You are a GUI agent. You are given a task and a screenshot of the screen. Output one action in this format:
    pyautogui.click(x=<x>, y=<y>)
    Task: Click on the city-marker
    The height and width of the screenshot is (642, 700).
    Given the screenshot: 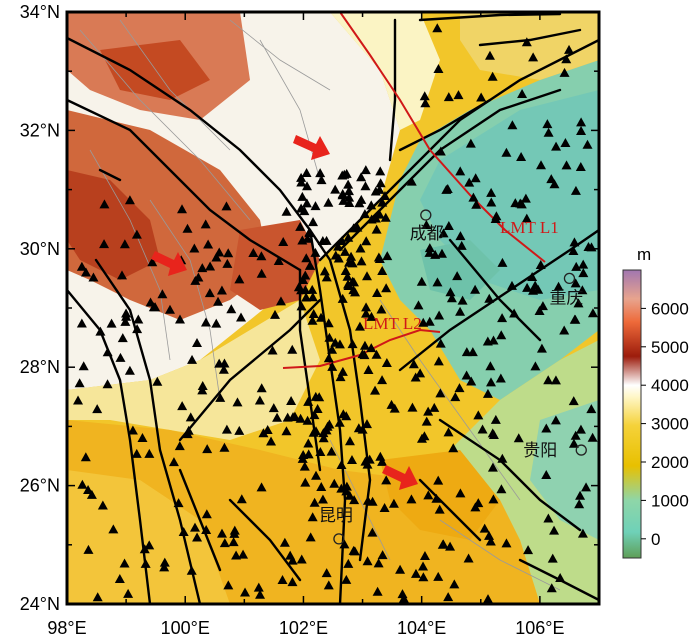 What is the action you would take?
    pyautogui.click(x=426, y=215)
    